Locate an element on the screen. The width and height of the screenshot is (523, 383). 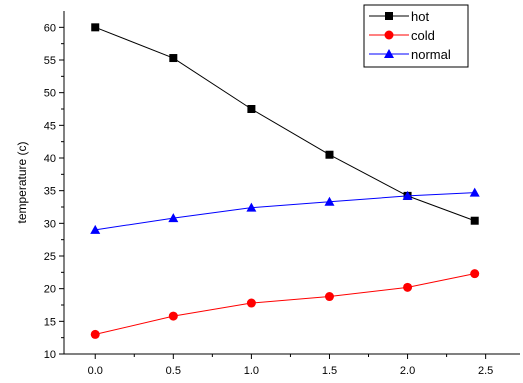
legend-marker-hot is located at coordinates (389, 16).